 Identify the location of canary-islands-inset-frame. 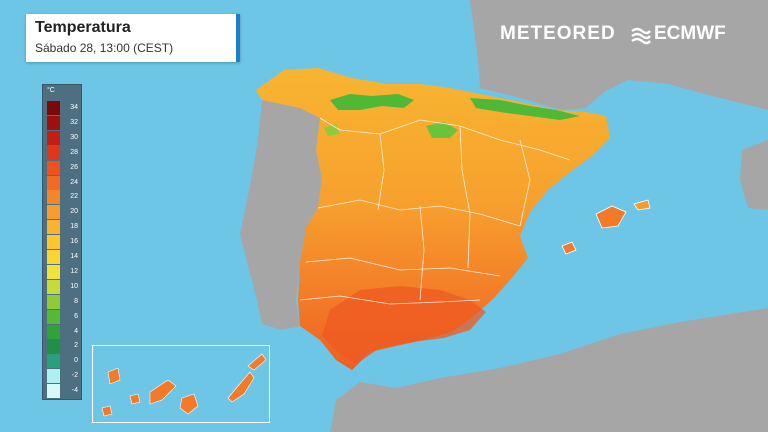
(181, 384).